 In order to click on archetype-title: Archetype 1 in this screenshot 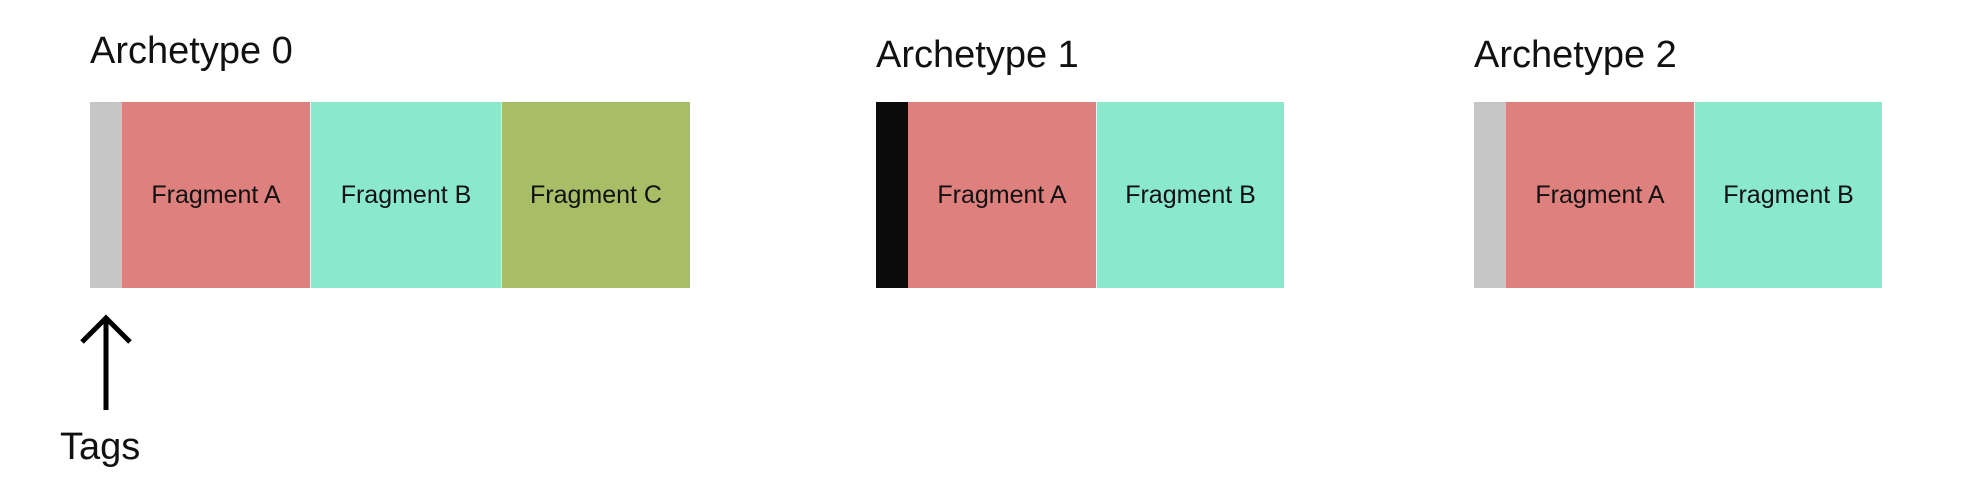, I will do `click(977, 55)`.